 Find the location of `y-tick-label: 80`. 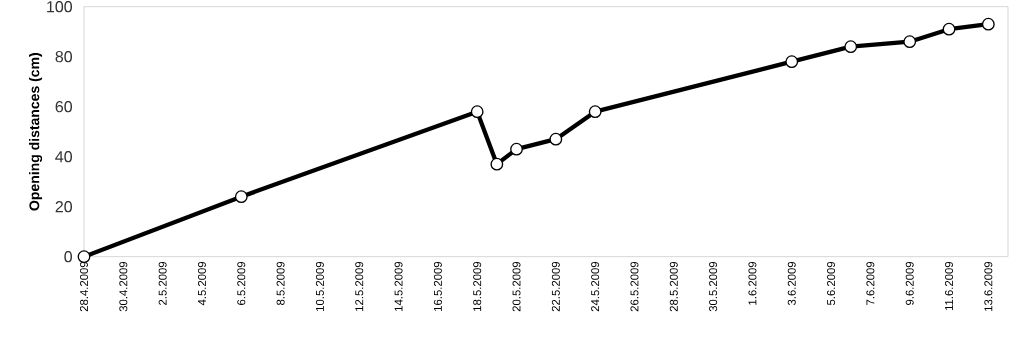

y-tick-label: 80 is located at coordinates (64, 57).